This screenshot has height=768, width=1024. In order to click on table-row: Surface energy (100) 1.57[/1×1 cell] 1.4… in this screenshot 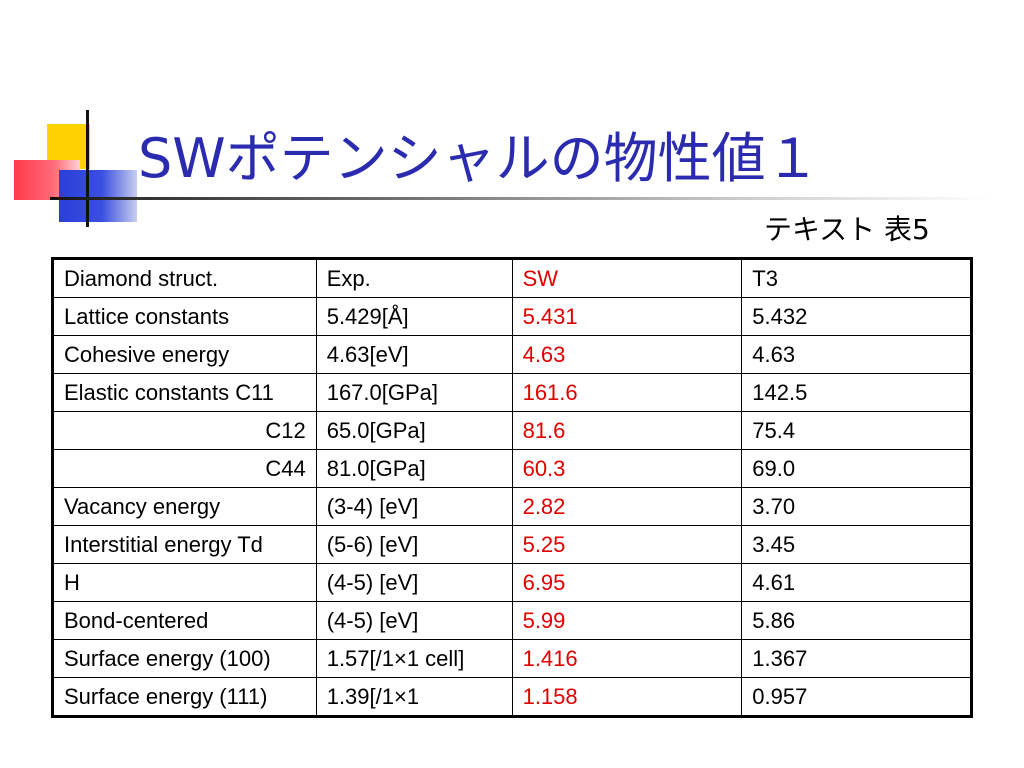, I will do `click(512, 658)`.